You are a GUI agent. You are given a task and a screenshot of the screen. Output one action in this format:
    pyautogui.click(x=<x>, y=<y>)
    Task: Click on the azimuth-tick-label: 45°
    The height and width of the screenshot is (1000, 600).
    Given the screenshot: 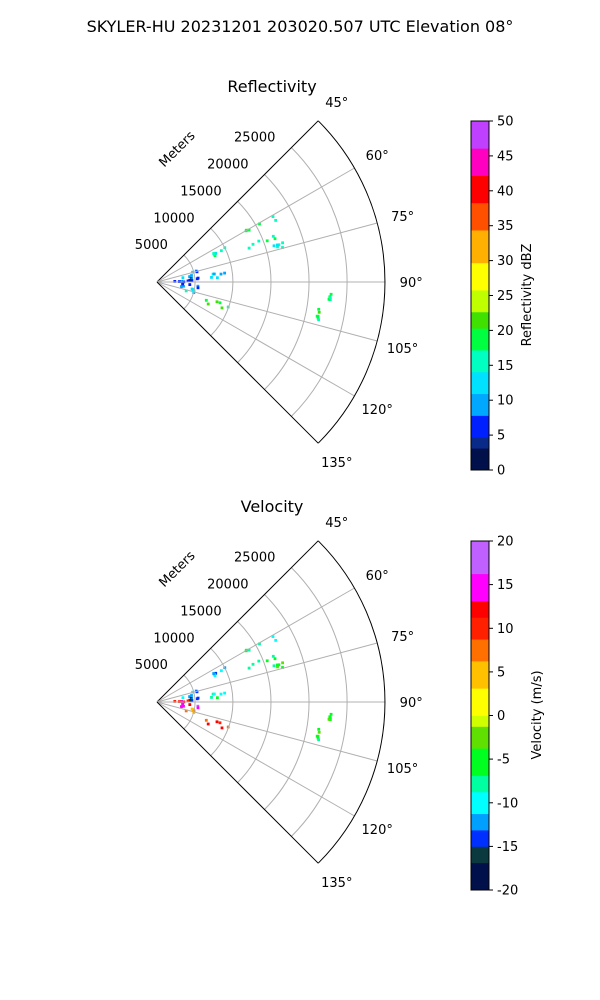 What is the action you would take?
    pyautogui.click(x=336, y=103)
    